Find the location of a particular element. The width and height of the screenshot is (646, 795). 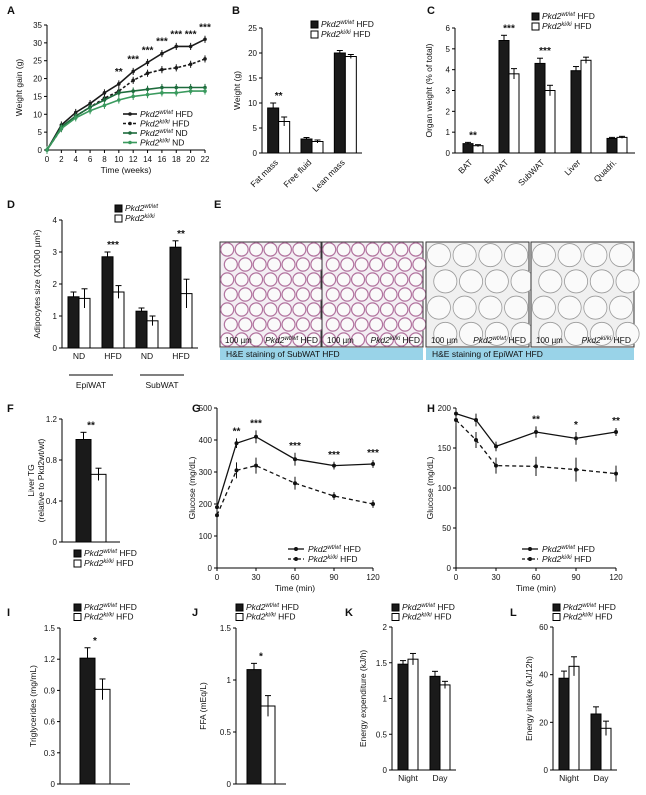

panel-label: I is located at coordinates (8, 613).